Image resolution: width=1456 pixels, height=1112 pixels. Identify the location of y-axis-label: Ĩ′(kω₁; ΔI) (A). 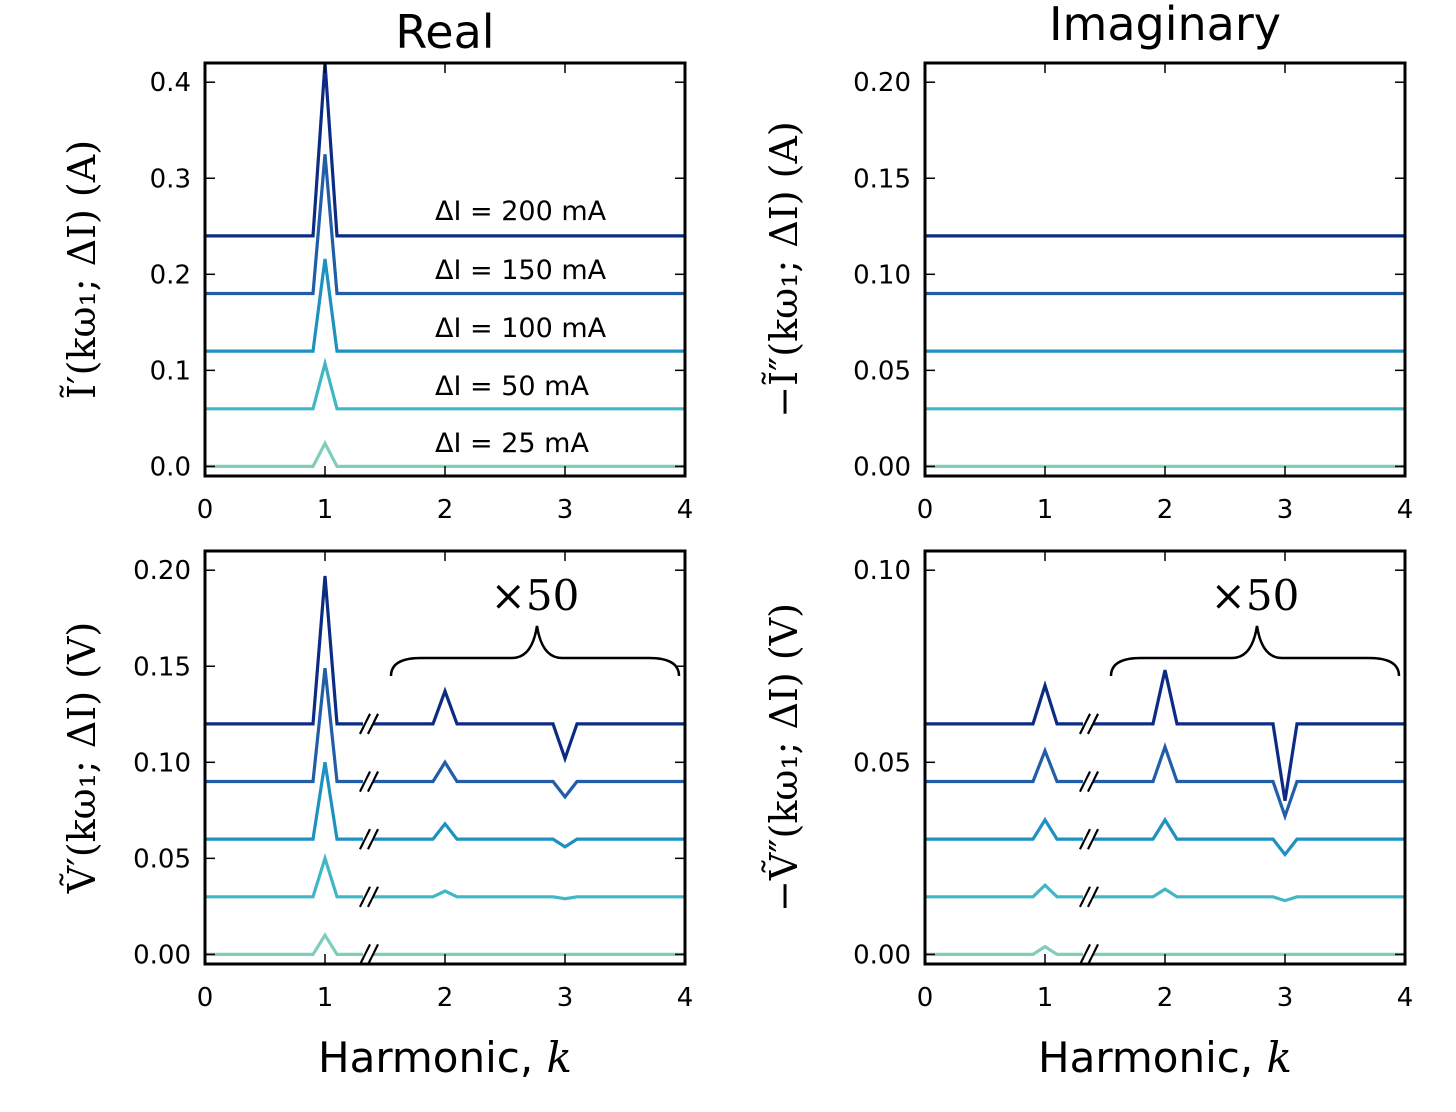
(82, 269).